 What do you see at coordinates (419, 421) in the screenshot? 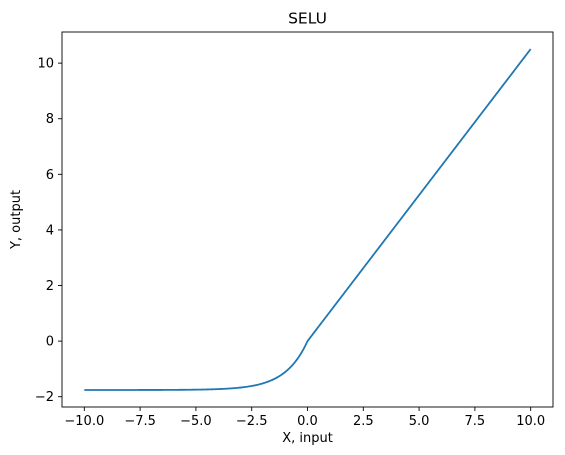
I see `x-tick-label: 5.0` at bounding box center [419, 421].